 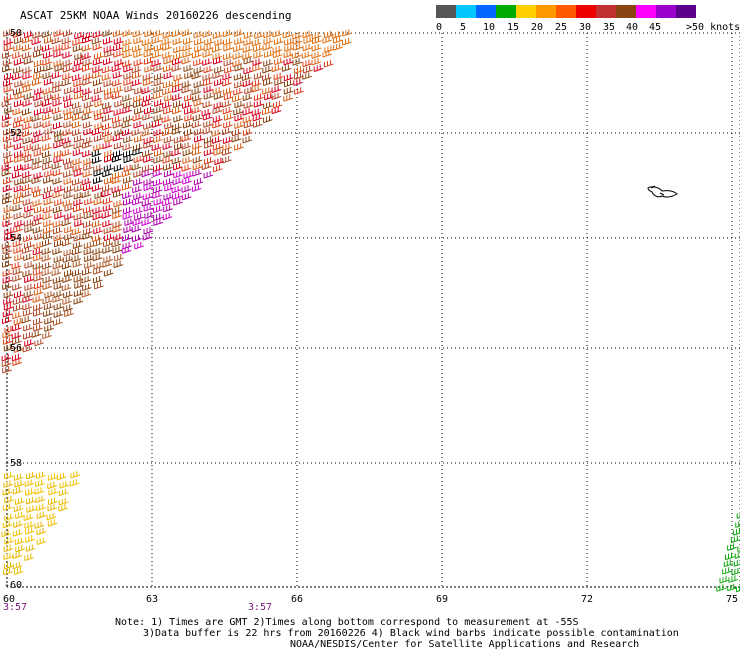 What do you see at coordinates (466, 11) in the screenshot?
I see `colorbar-swatch` at bounding box center [466, 11].